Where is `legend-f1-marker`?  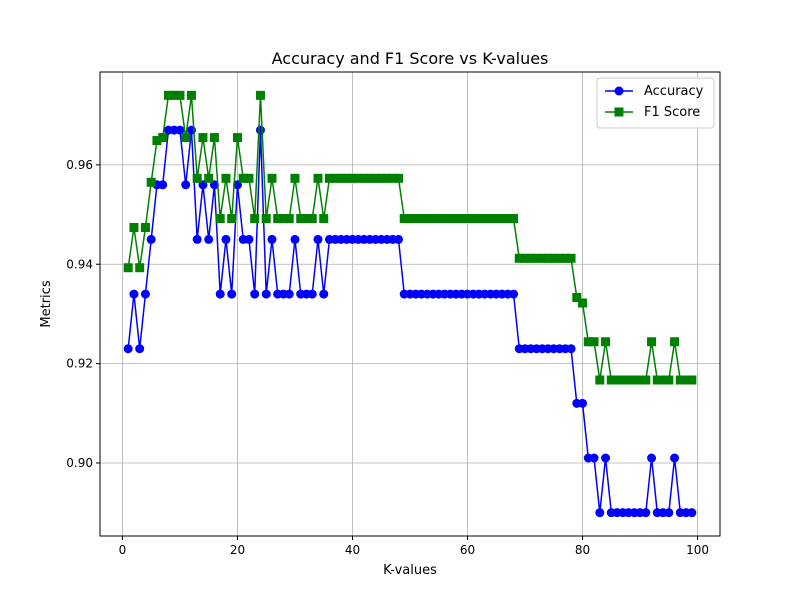 legend-f1-marker is located at coordinates (619, 112).